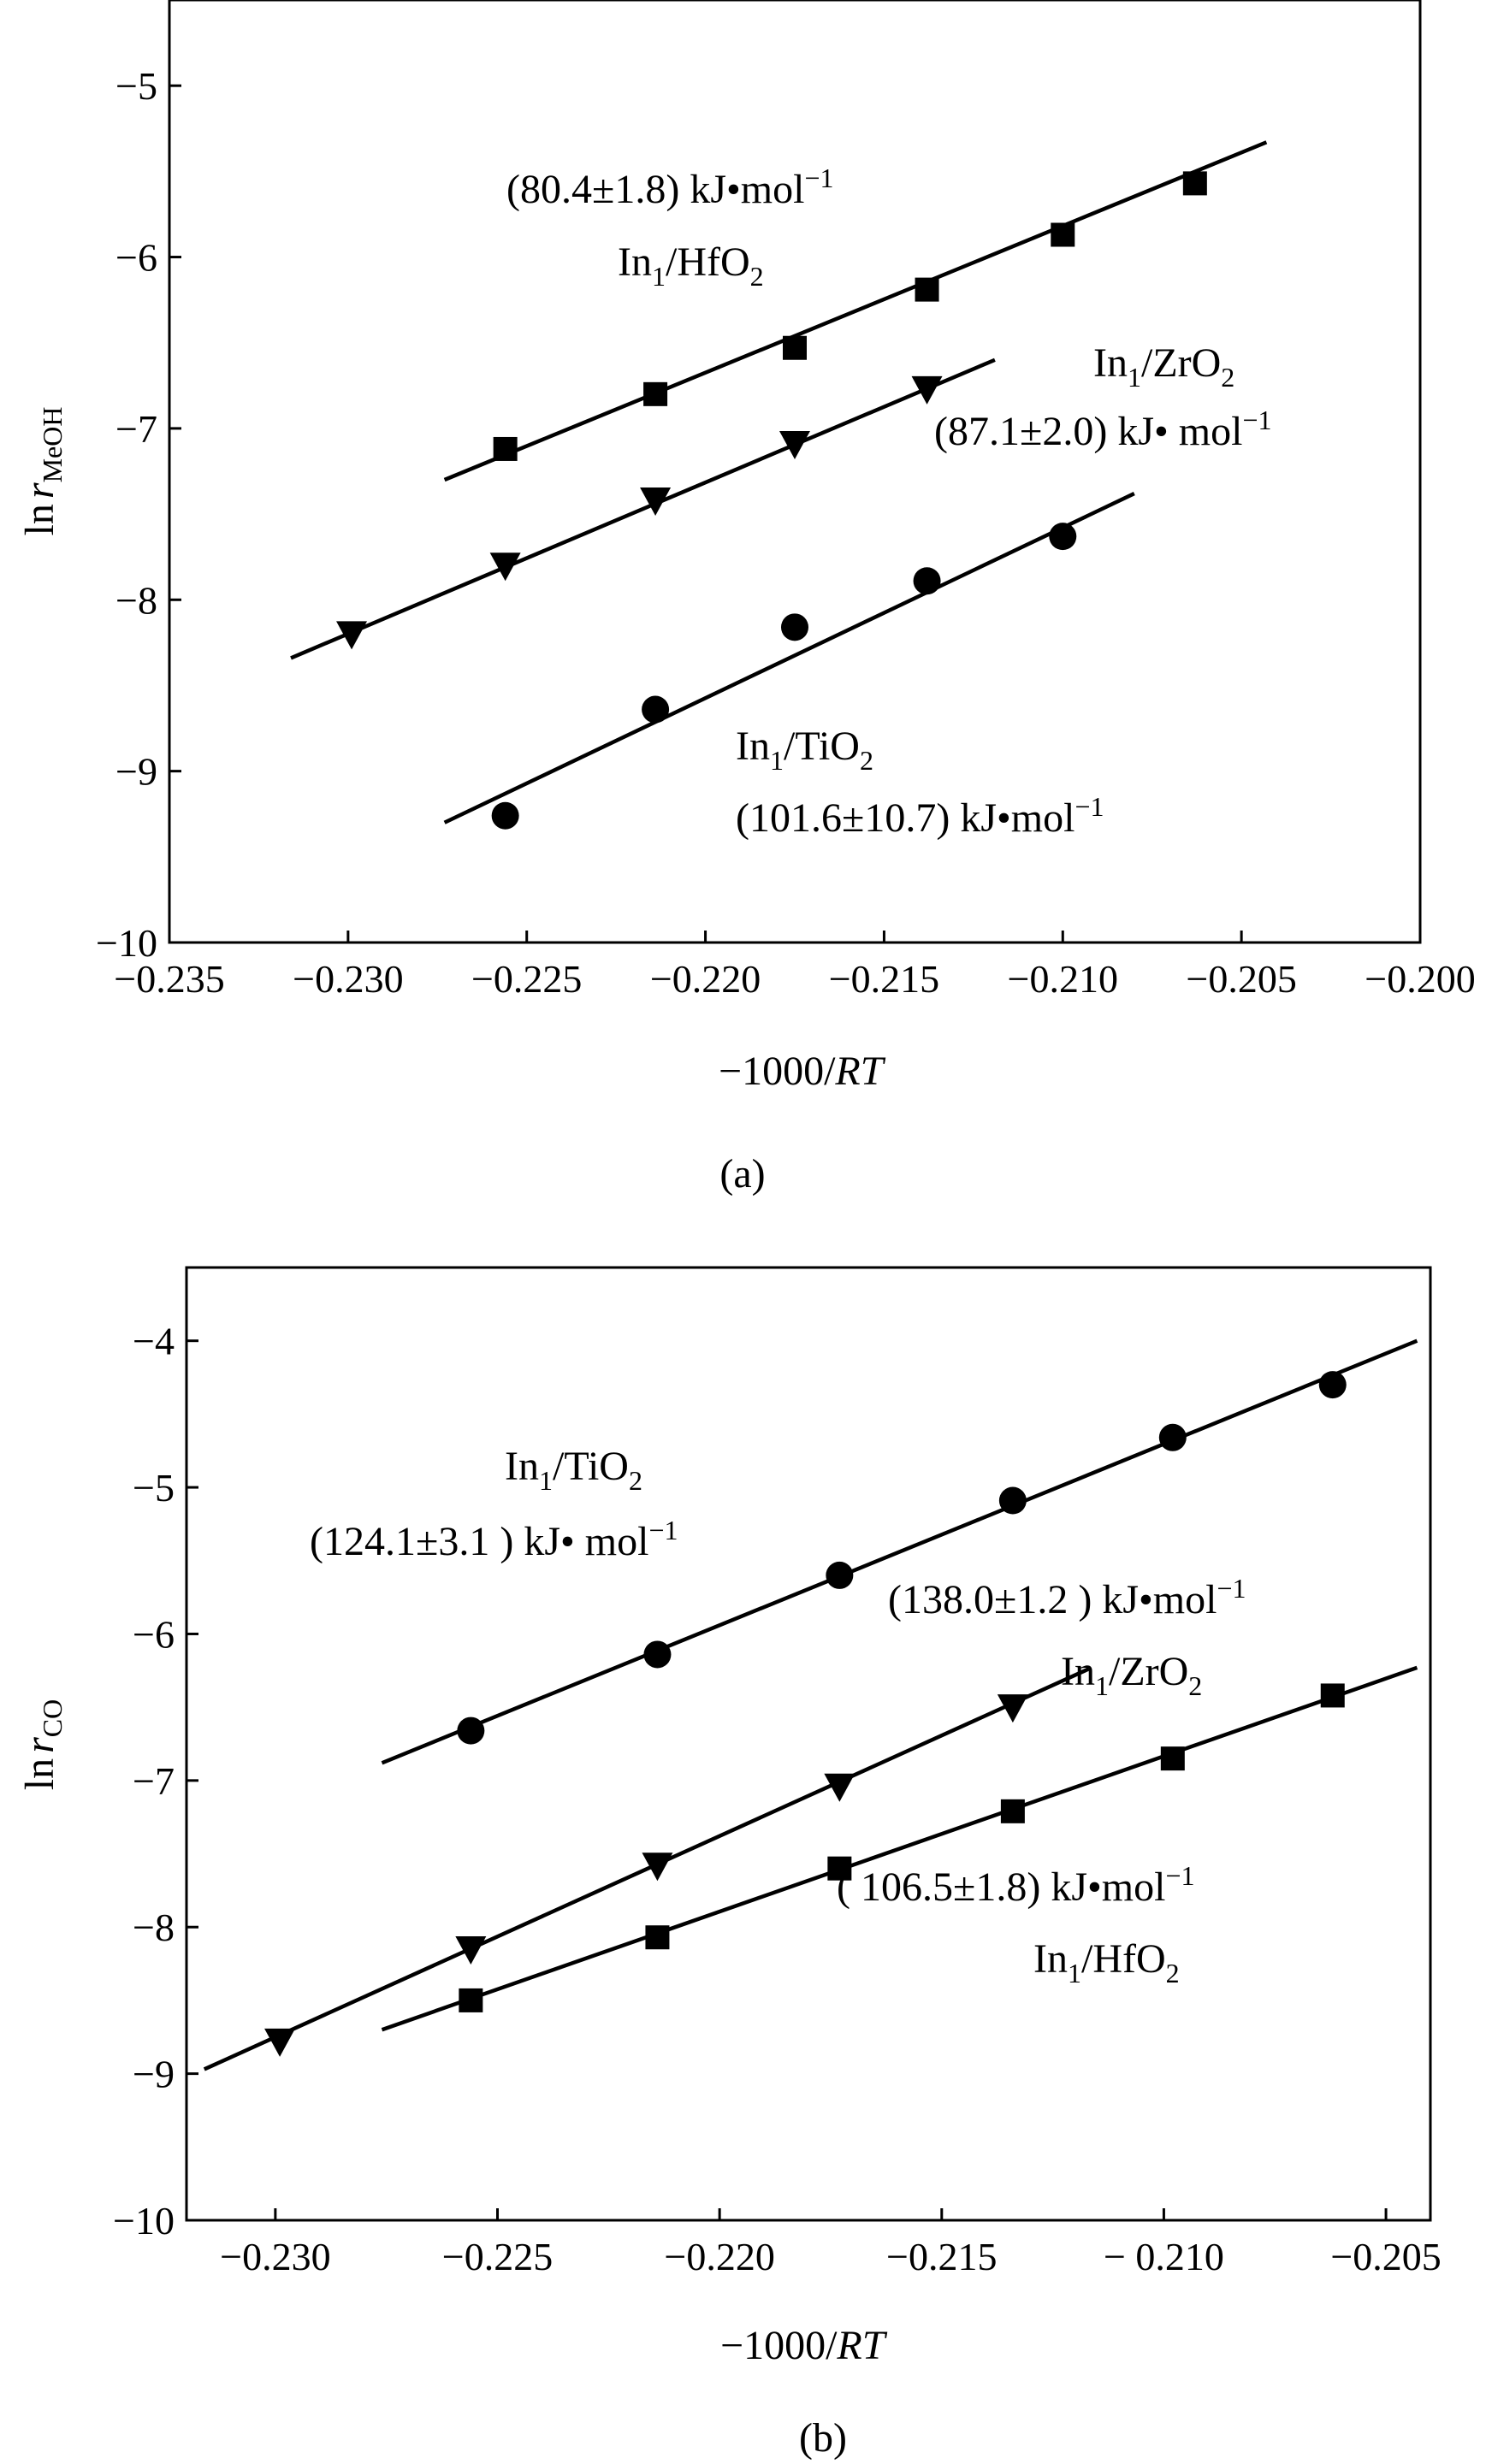 Image resolution: width=1486 pixels, height=2464 pixels. Describe the element at coordinates (1131, 1675) in the screenshot. I see `annotation-zro2-name-b: In1/ZrO2` at that location.